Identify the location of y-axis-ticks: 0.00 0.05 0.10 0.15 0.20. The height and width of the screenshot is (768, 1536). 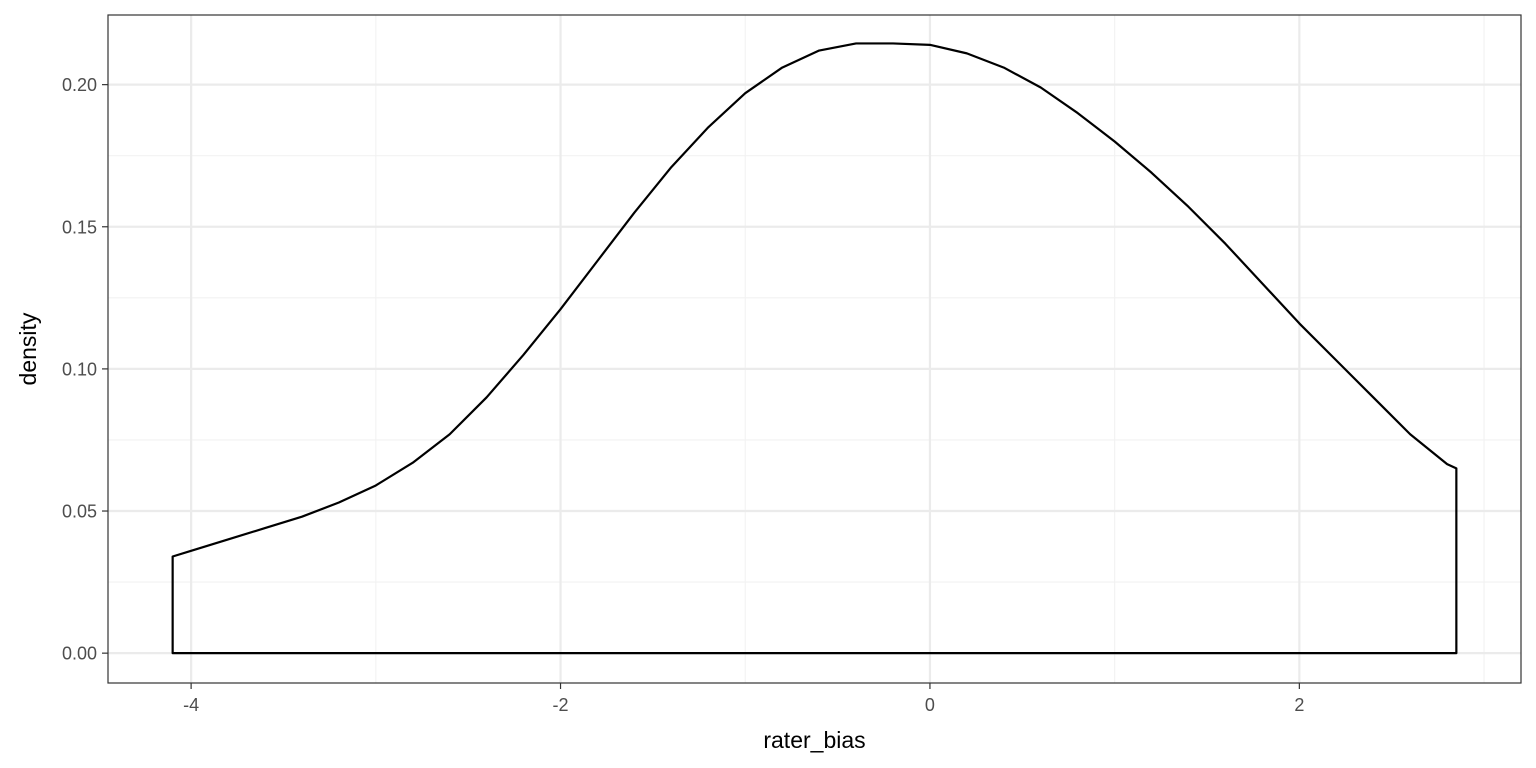
(85, 369).